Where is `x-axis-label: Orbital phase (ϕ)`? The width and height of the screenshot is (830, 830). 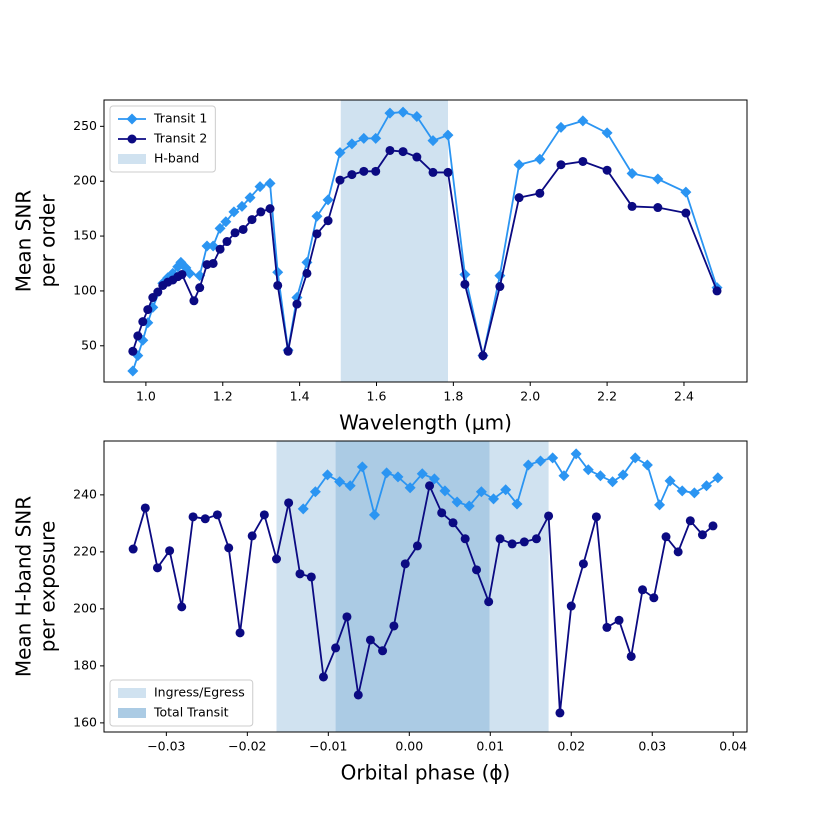 x-axis-label: Orbital phase (ϕ) is located at coordinates (426, 773).